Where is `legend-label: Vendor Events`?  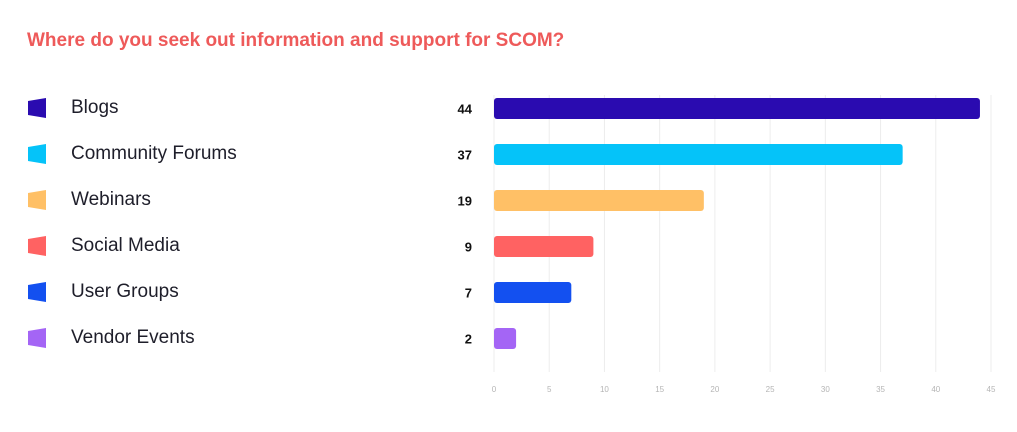
legend-label: Vendor Events is located at coordinates (133, 337).